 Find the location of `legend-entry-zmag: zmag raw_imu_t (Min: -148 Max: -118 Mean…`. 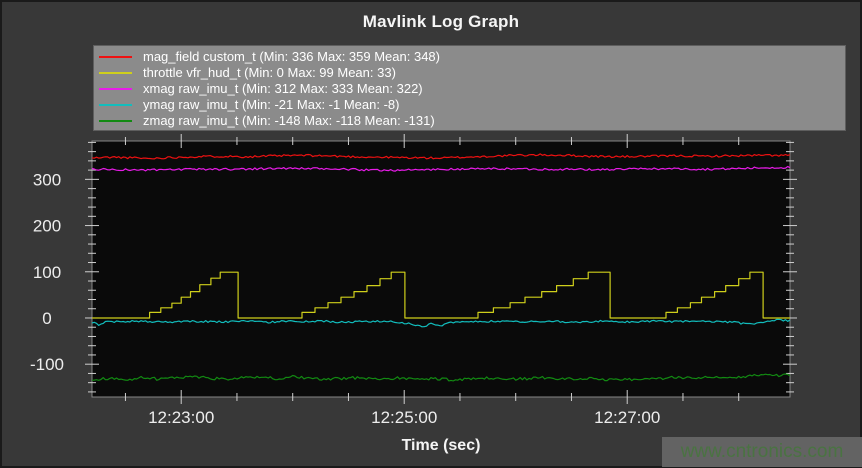

legend-entry-zmag: zmag raw_imu_t (Min: -148 Max: -118 Mean… is located at coordinates (469, 121).